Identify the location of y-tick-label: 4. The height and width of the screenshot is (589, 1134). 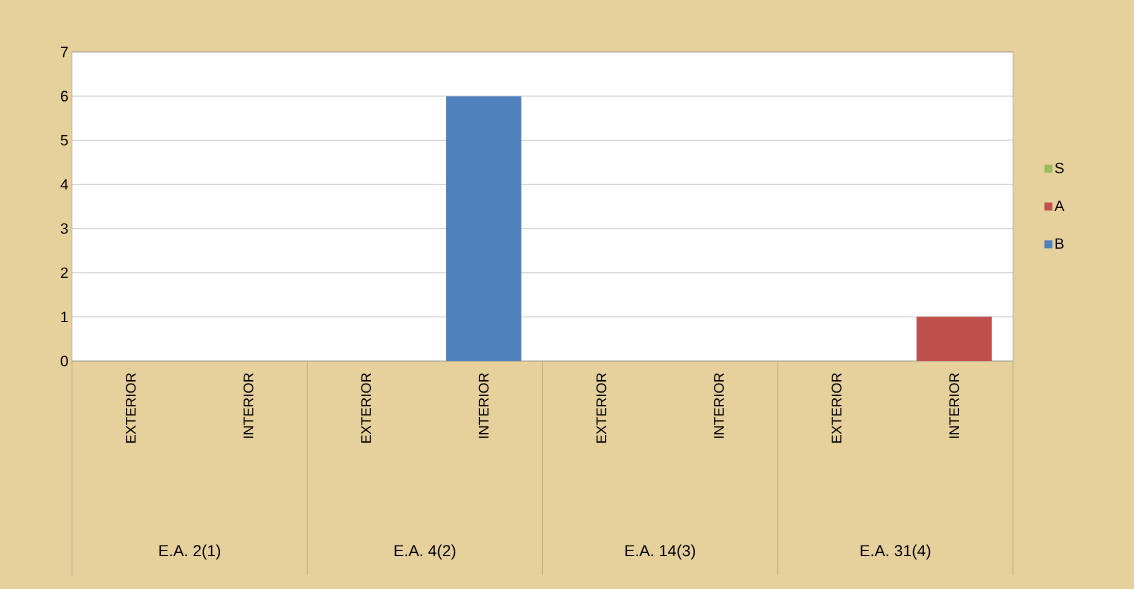
(64, 184).